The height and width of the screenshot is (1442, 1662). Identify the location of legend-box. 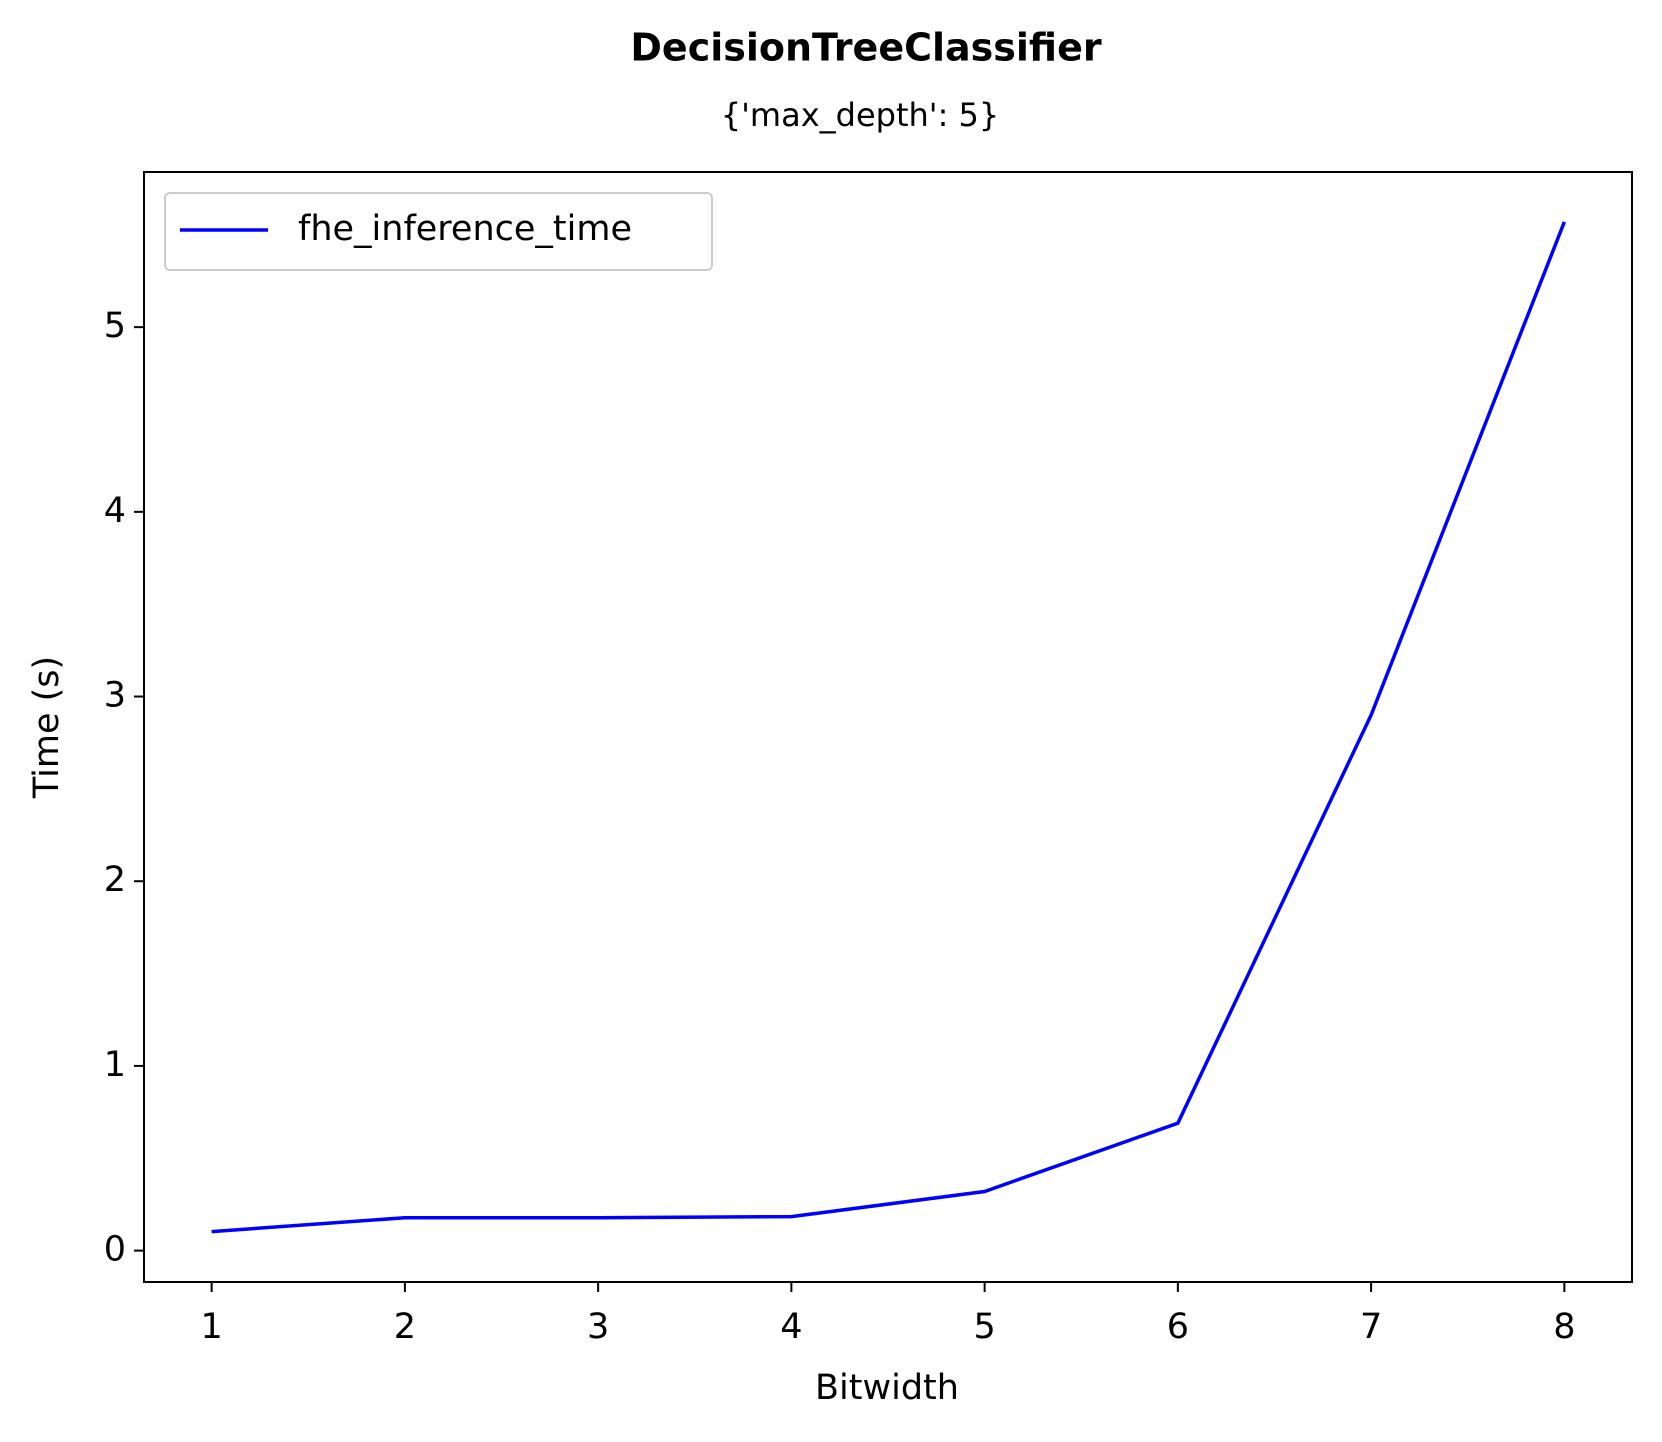
(438, 231).